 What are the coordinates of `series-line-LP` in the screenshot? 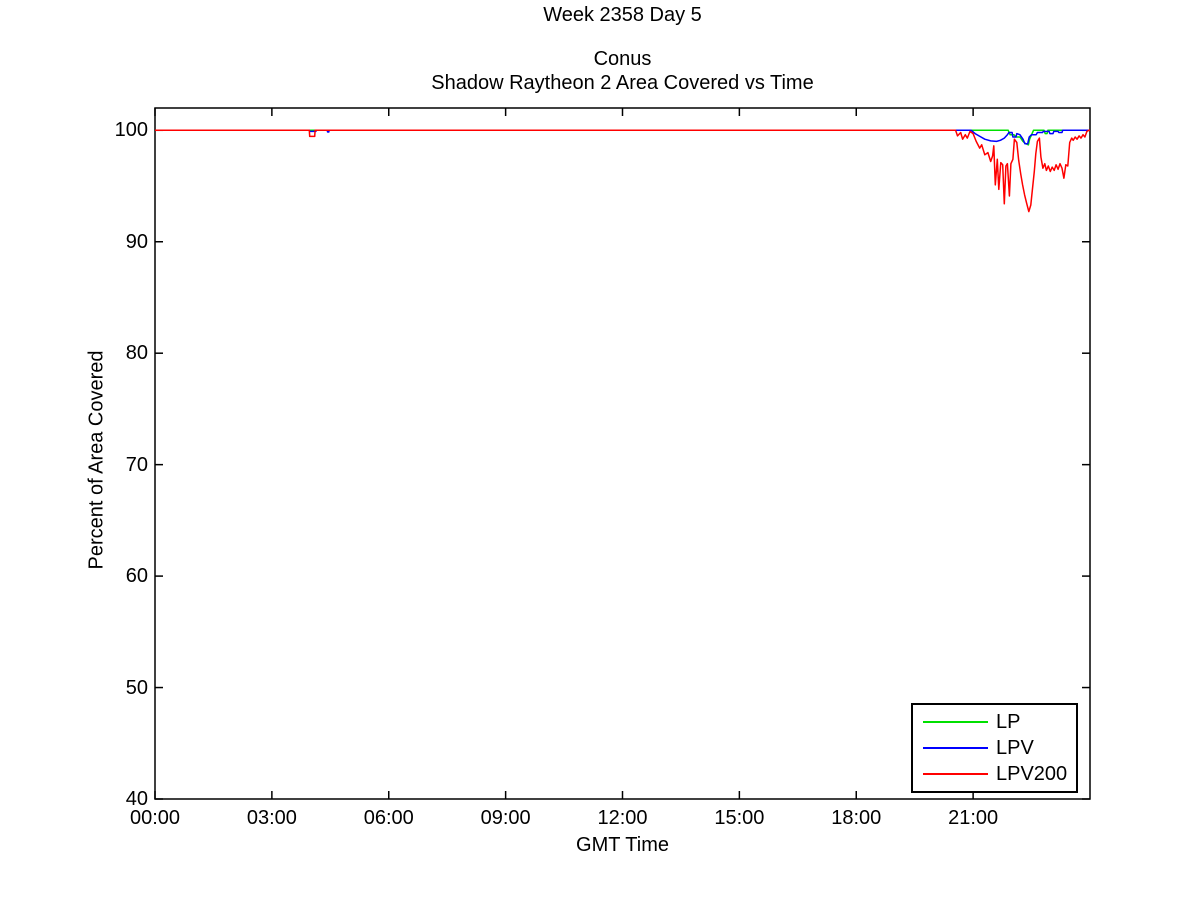 It's located at (622, 137).